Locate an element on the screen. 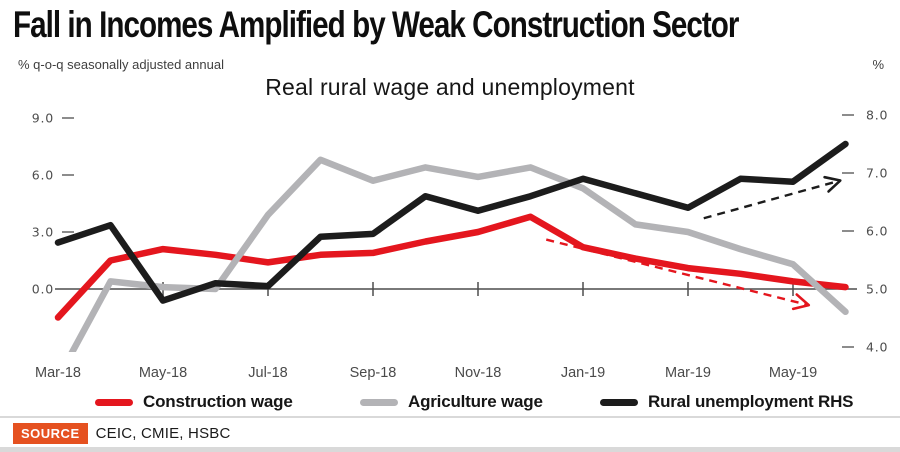 Image resolution: width=900 pixels, height=452 pixels. left-axis-tick-label: 9.0 is located at coordinates (43, 118).